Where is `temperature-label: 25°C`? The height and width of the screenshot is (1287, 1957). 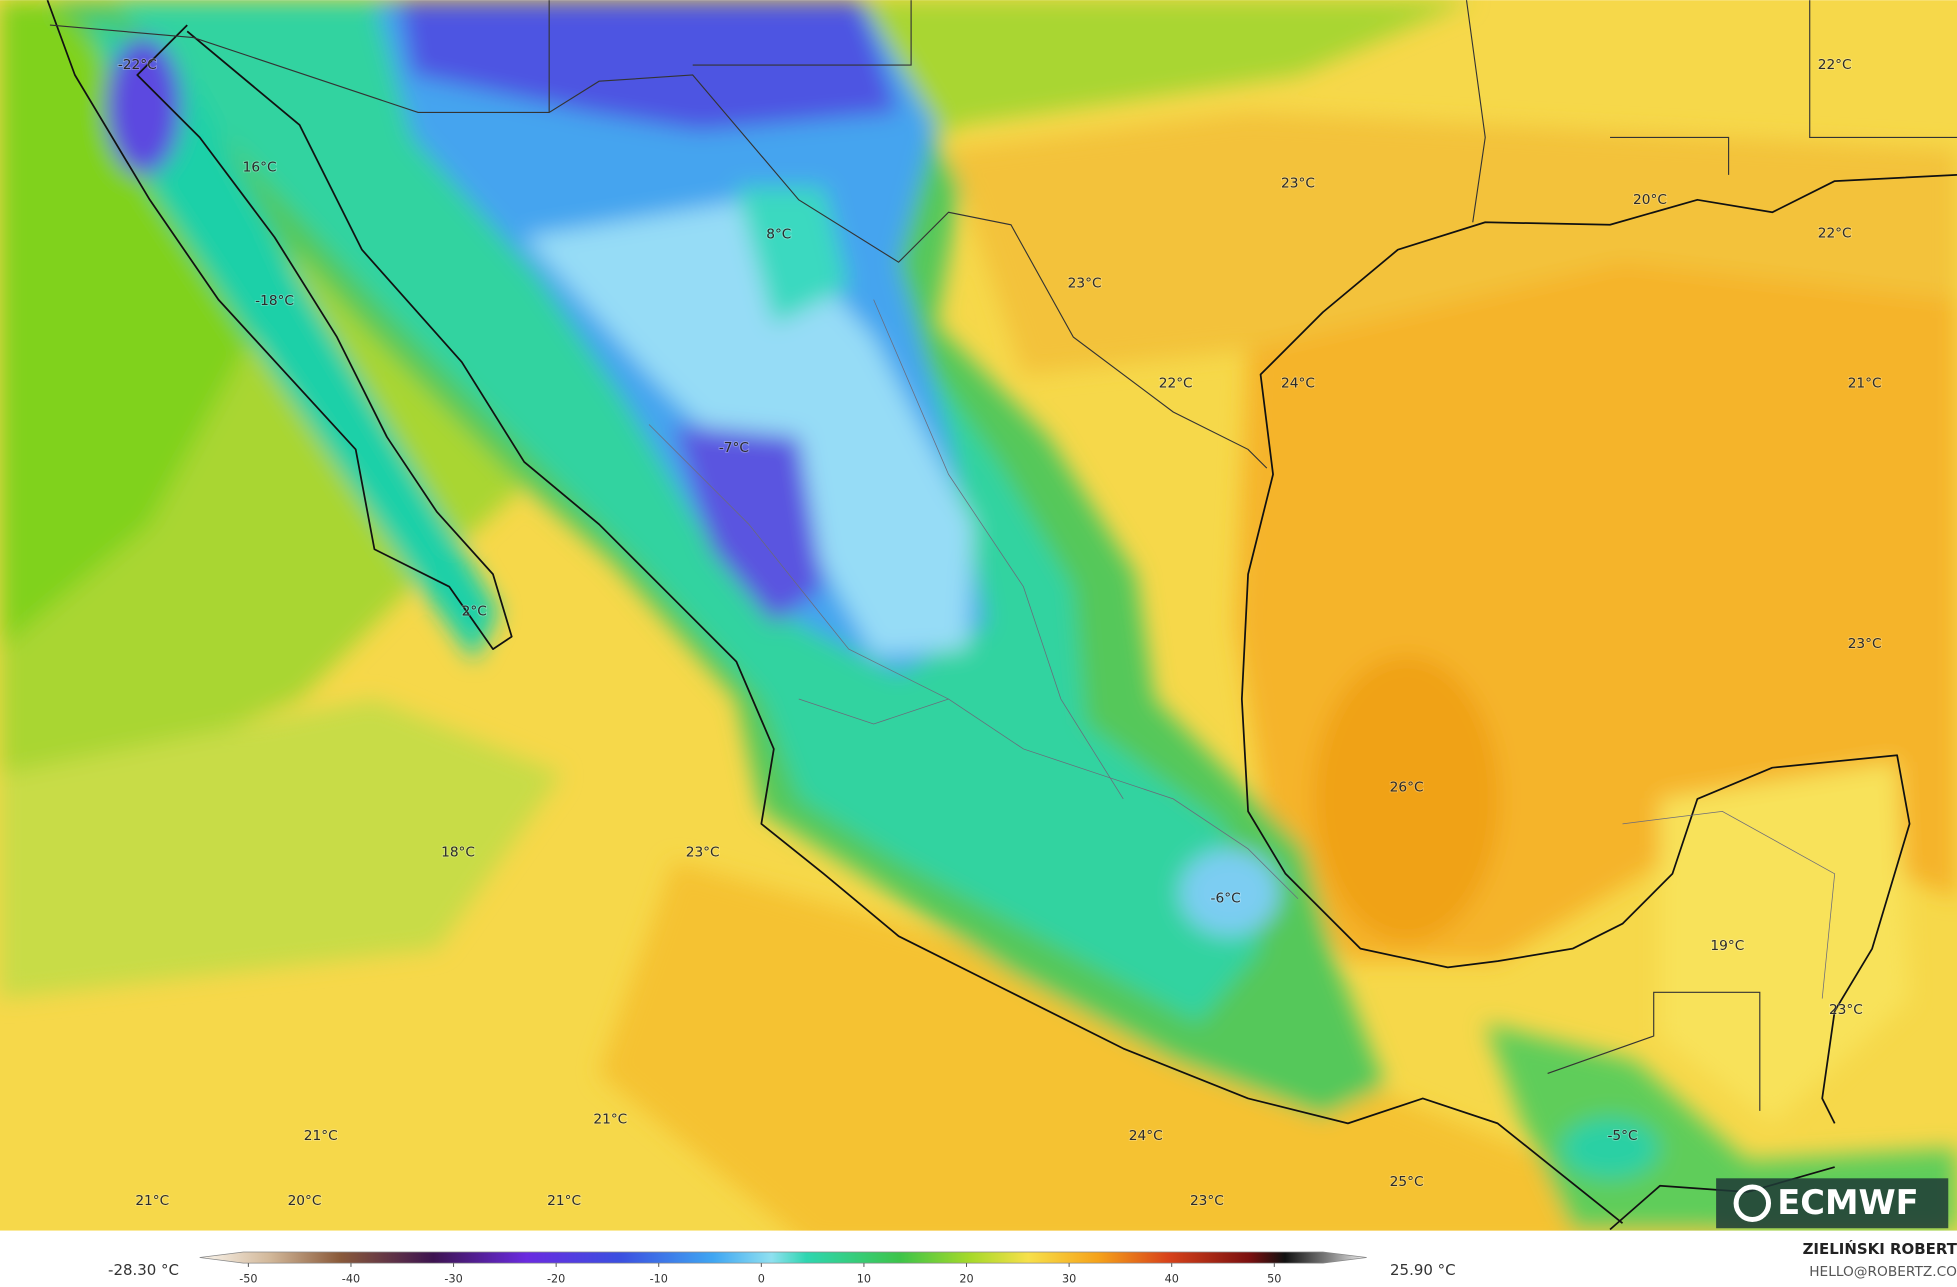
temperature-label: 25°C is located at coordinates (1407, 1182).